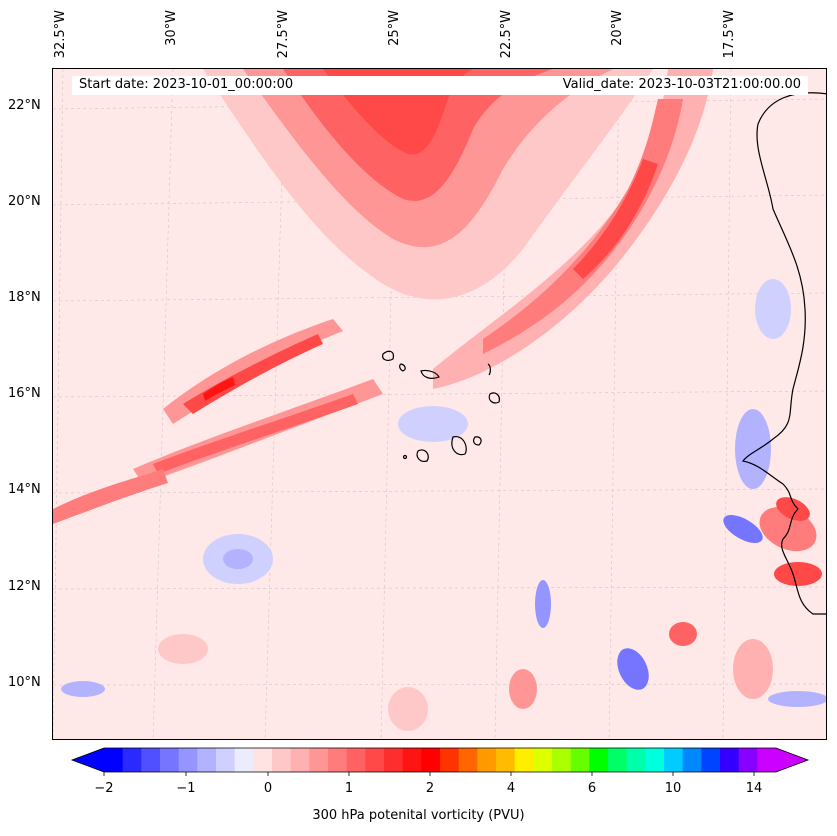 The width and height of the screenshot is (837, 836). I want to click on colorbar-tick-label: 6, so click(592, 788).